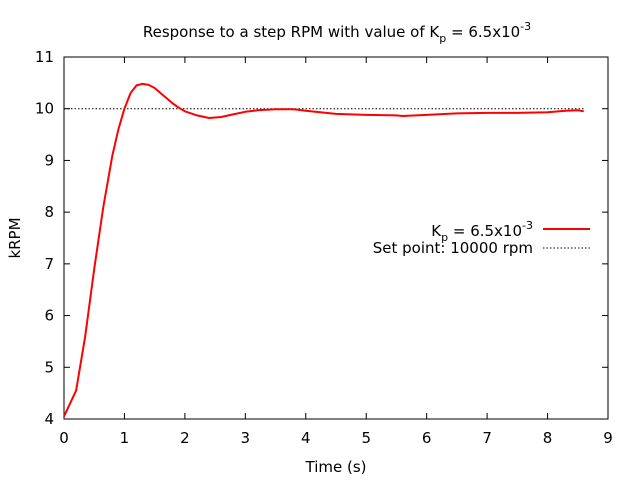 The height and width of the screenshot is (480, 640). Describe the element at coordinates (125, 438) in the screenshot. I see `x-tick-label-1: 1` at that location.